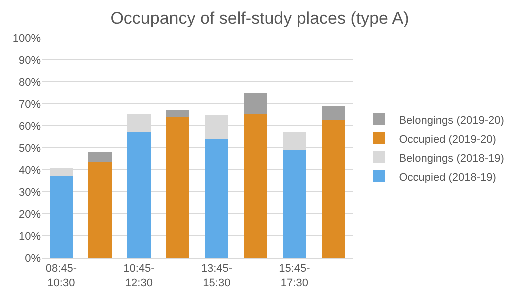 Image resolution: width=520 pixels, height=298 pixels. What do you see at coordinates (447, 178) in the screenshot?
I see `legend-label: Occupied (2018-19)` at bounding box center [447, 178].